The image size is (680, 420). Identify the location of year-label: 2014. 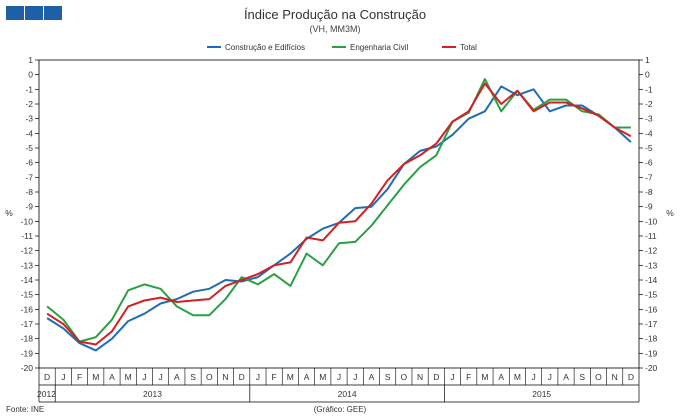
(347, 394).